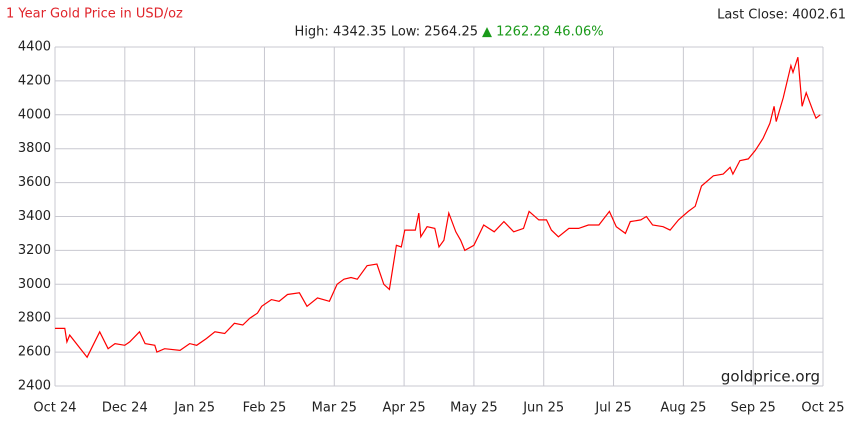 This screenshot has height=427, width=854. I want to click on y-tick-label: 3600, so click(34, 182).